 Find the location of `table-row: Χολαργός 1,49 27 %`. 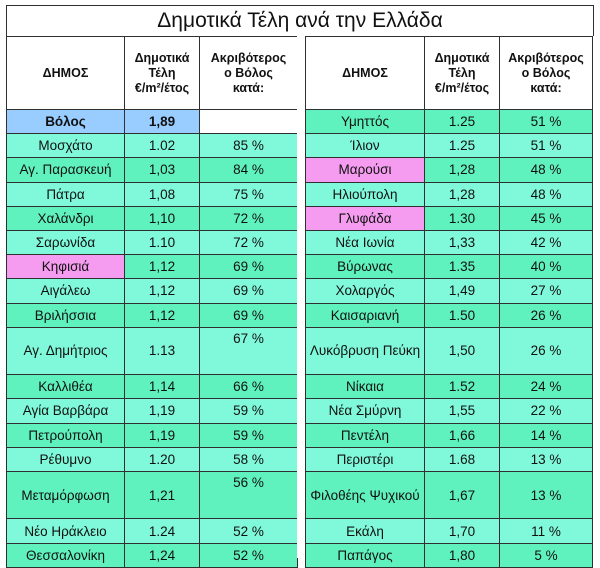

table-row: Χολαργός 1,49 27 % is located at coordinates (449, 291).